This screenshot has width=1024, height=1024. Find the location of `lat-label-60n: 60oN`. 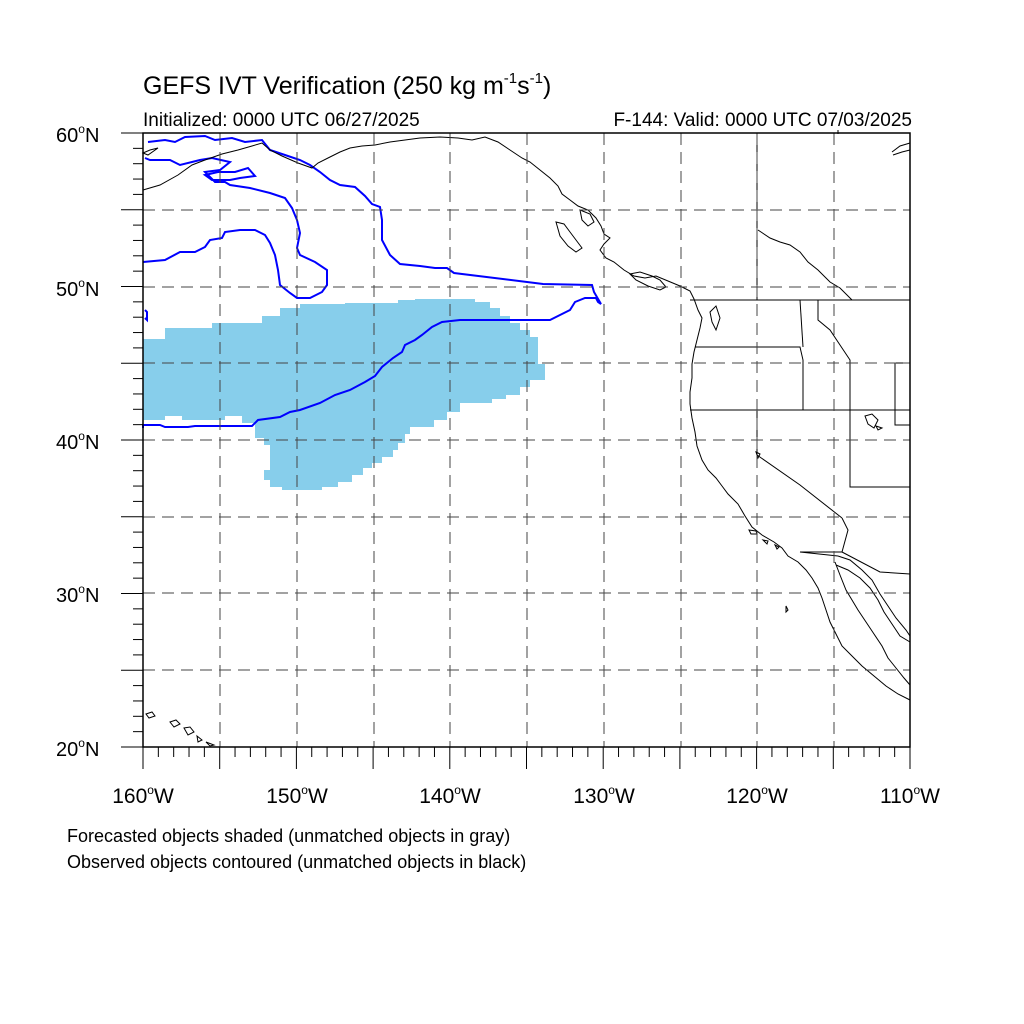

lat-label-60n: 60oN is located at coordinates (78, 134).